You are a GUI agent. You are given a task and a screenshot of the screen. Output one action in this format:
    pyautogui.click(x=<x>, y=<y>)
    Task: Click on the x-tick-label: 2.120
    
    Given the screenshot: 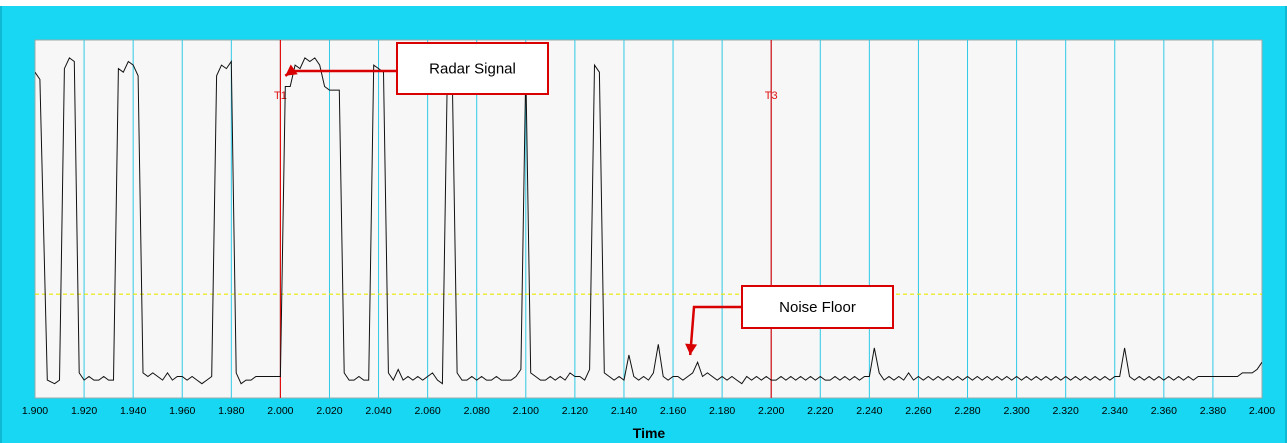 What is the action you would take?
    pyautogui.click(x=575, y=411)
    